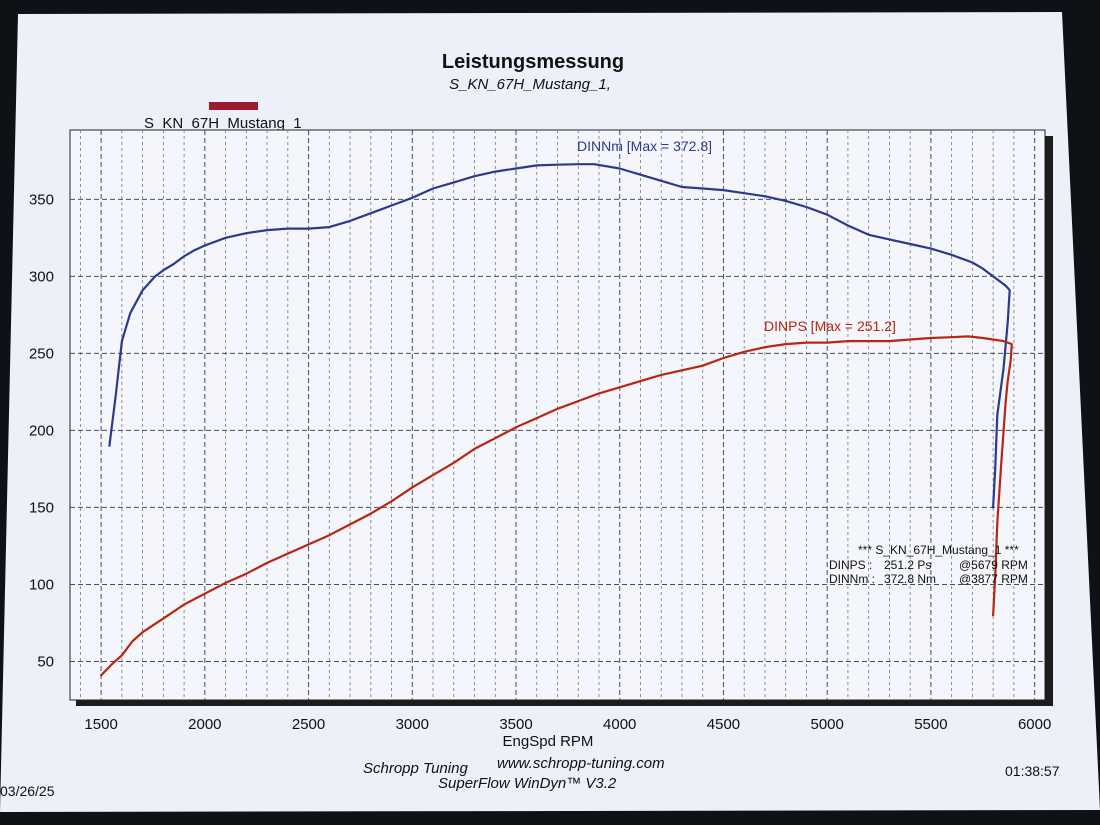 This screenshot has height=825, width=1100. Describe the element at coordinates (530, 84) in the screenshot. I see `chart-subtitle: S_KN_67H_Mustang_1,` at that location.